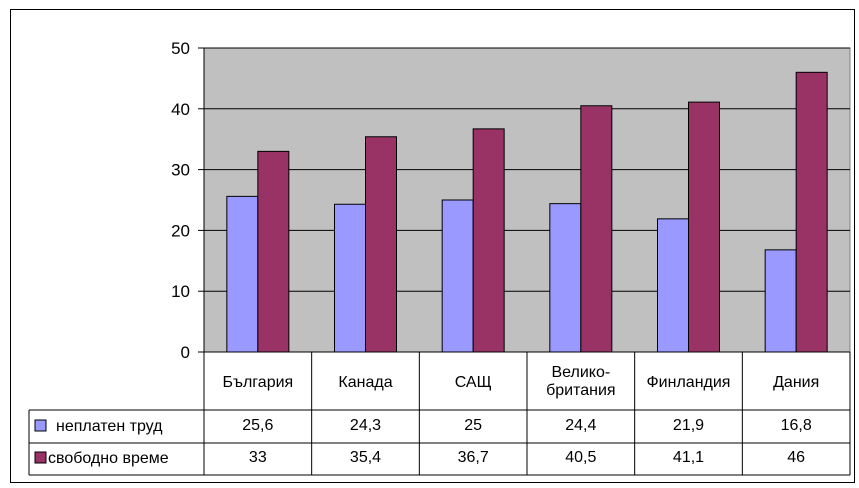 Image resolution: width=859 pixels, height=488 pixels. What do you see at coordinates (257, 425) in the screenshot?
I see `data-value: 25,6` at bounding box center [257, 425].